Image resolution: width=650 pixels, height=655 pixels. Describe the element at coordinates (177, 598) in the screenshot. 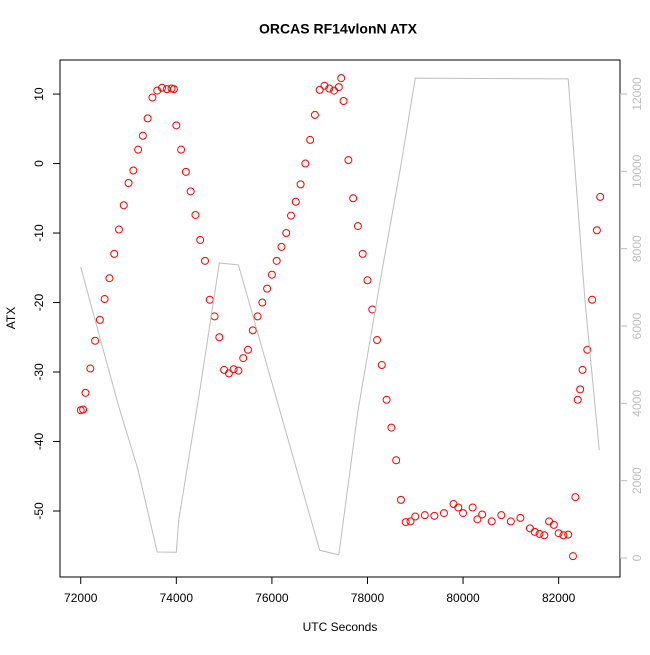

I see `x-tick-label: 74000` at that location.